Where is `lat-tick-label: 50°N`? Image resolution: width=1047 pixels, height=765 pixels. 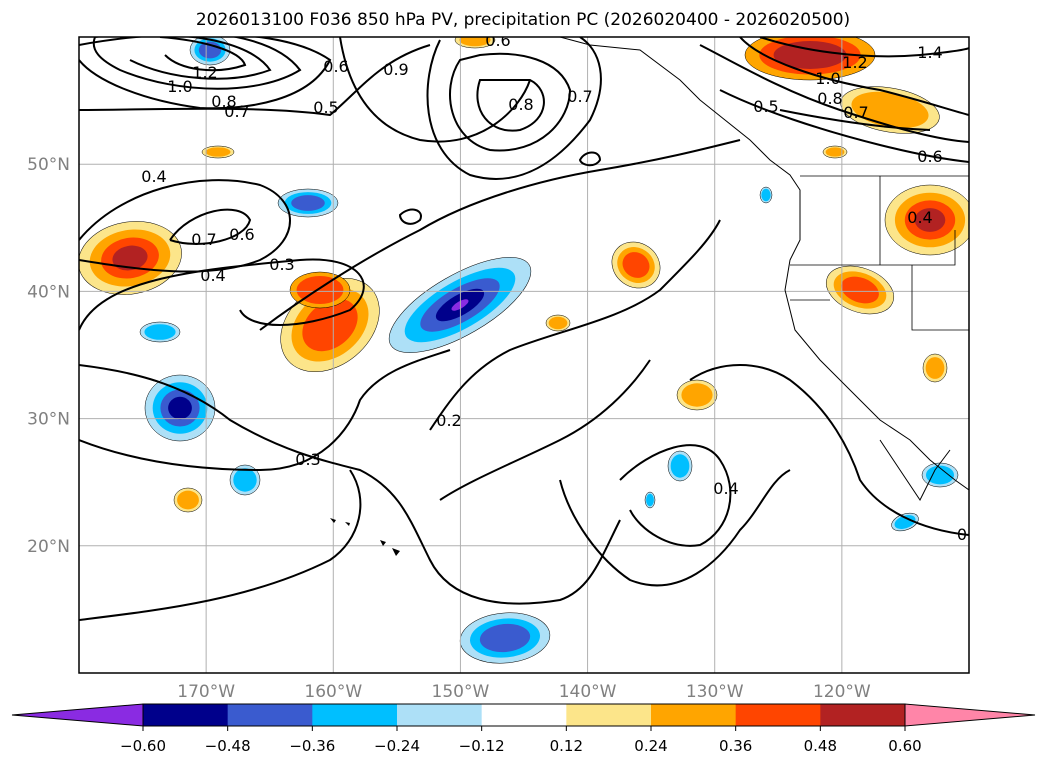
lat-tick-label: 50°N is located at coordinates (48, 165).